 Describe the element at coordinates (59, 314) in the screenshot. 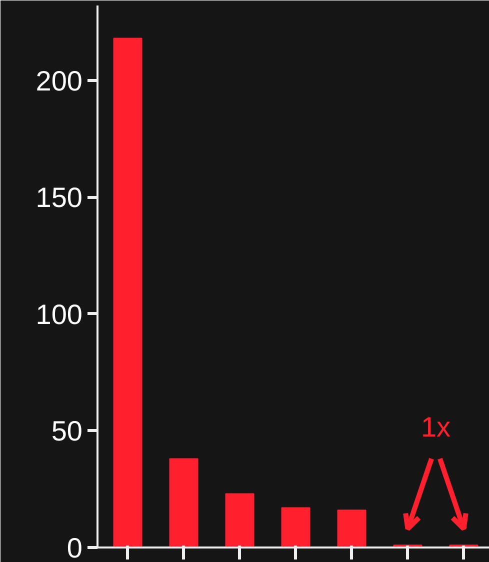

I see `y-tick-label: 100` at that location.